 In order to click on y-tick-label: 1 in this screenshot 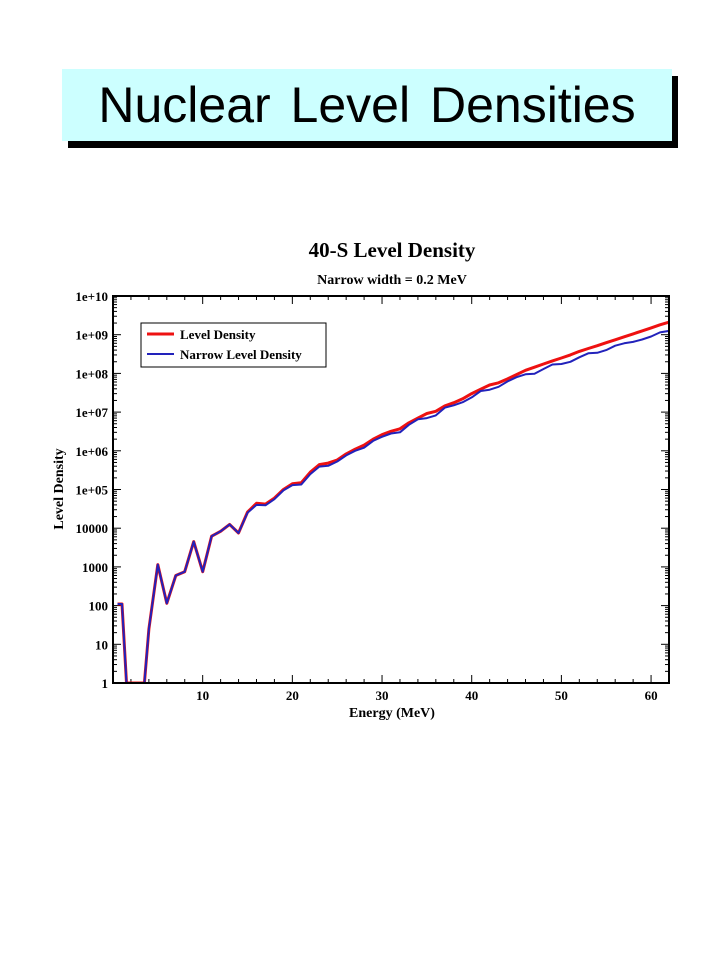, I will do `click(105, 683)`.